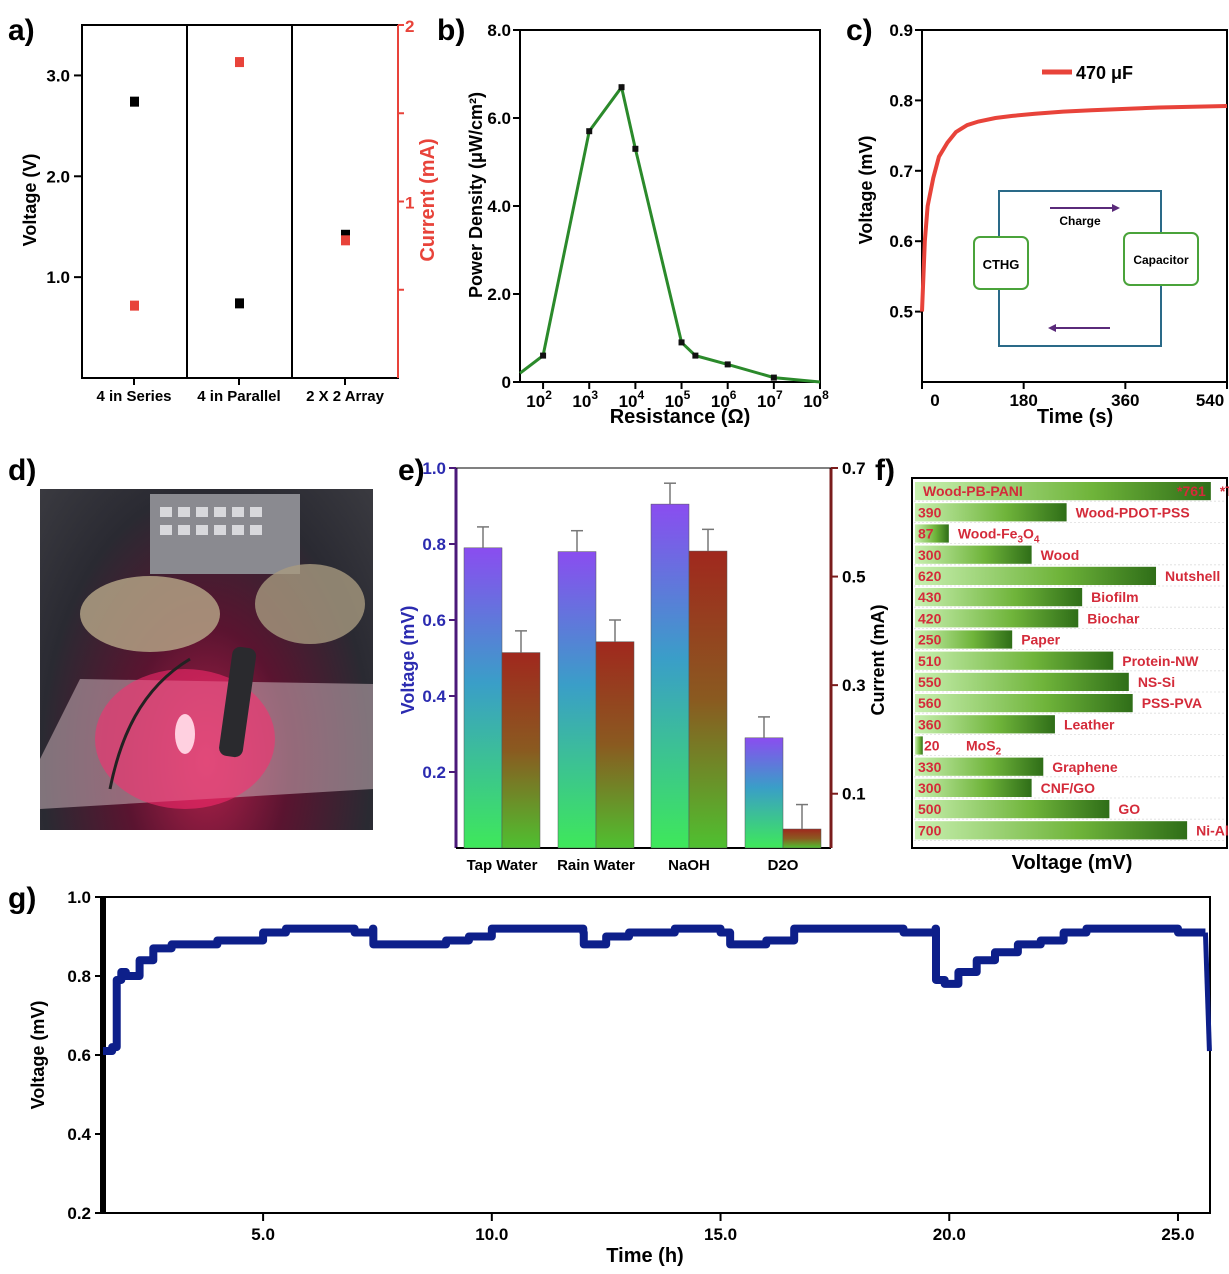  Describe the element at coordinates (434, 620) in the screenshot. I see `chart-e-ytick-label: 0.6` at that location.